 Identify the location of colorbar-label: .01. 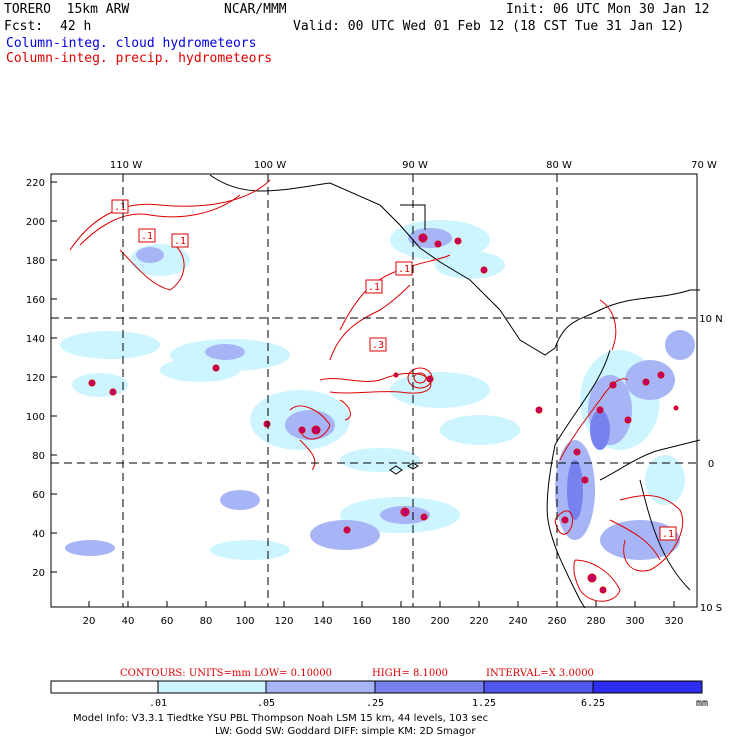
(158, 703).